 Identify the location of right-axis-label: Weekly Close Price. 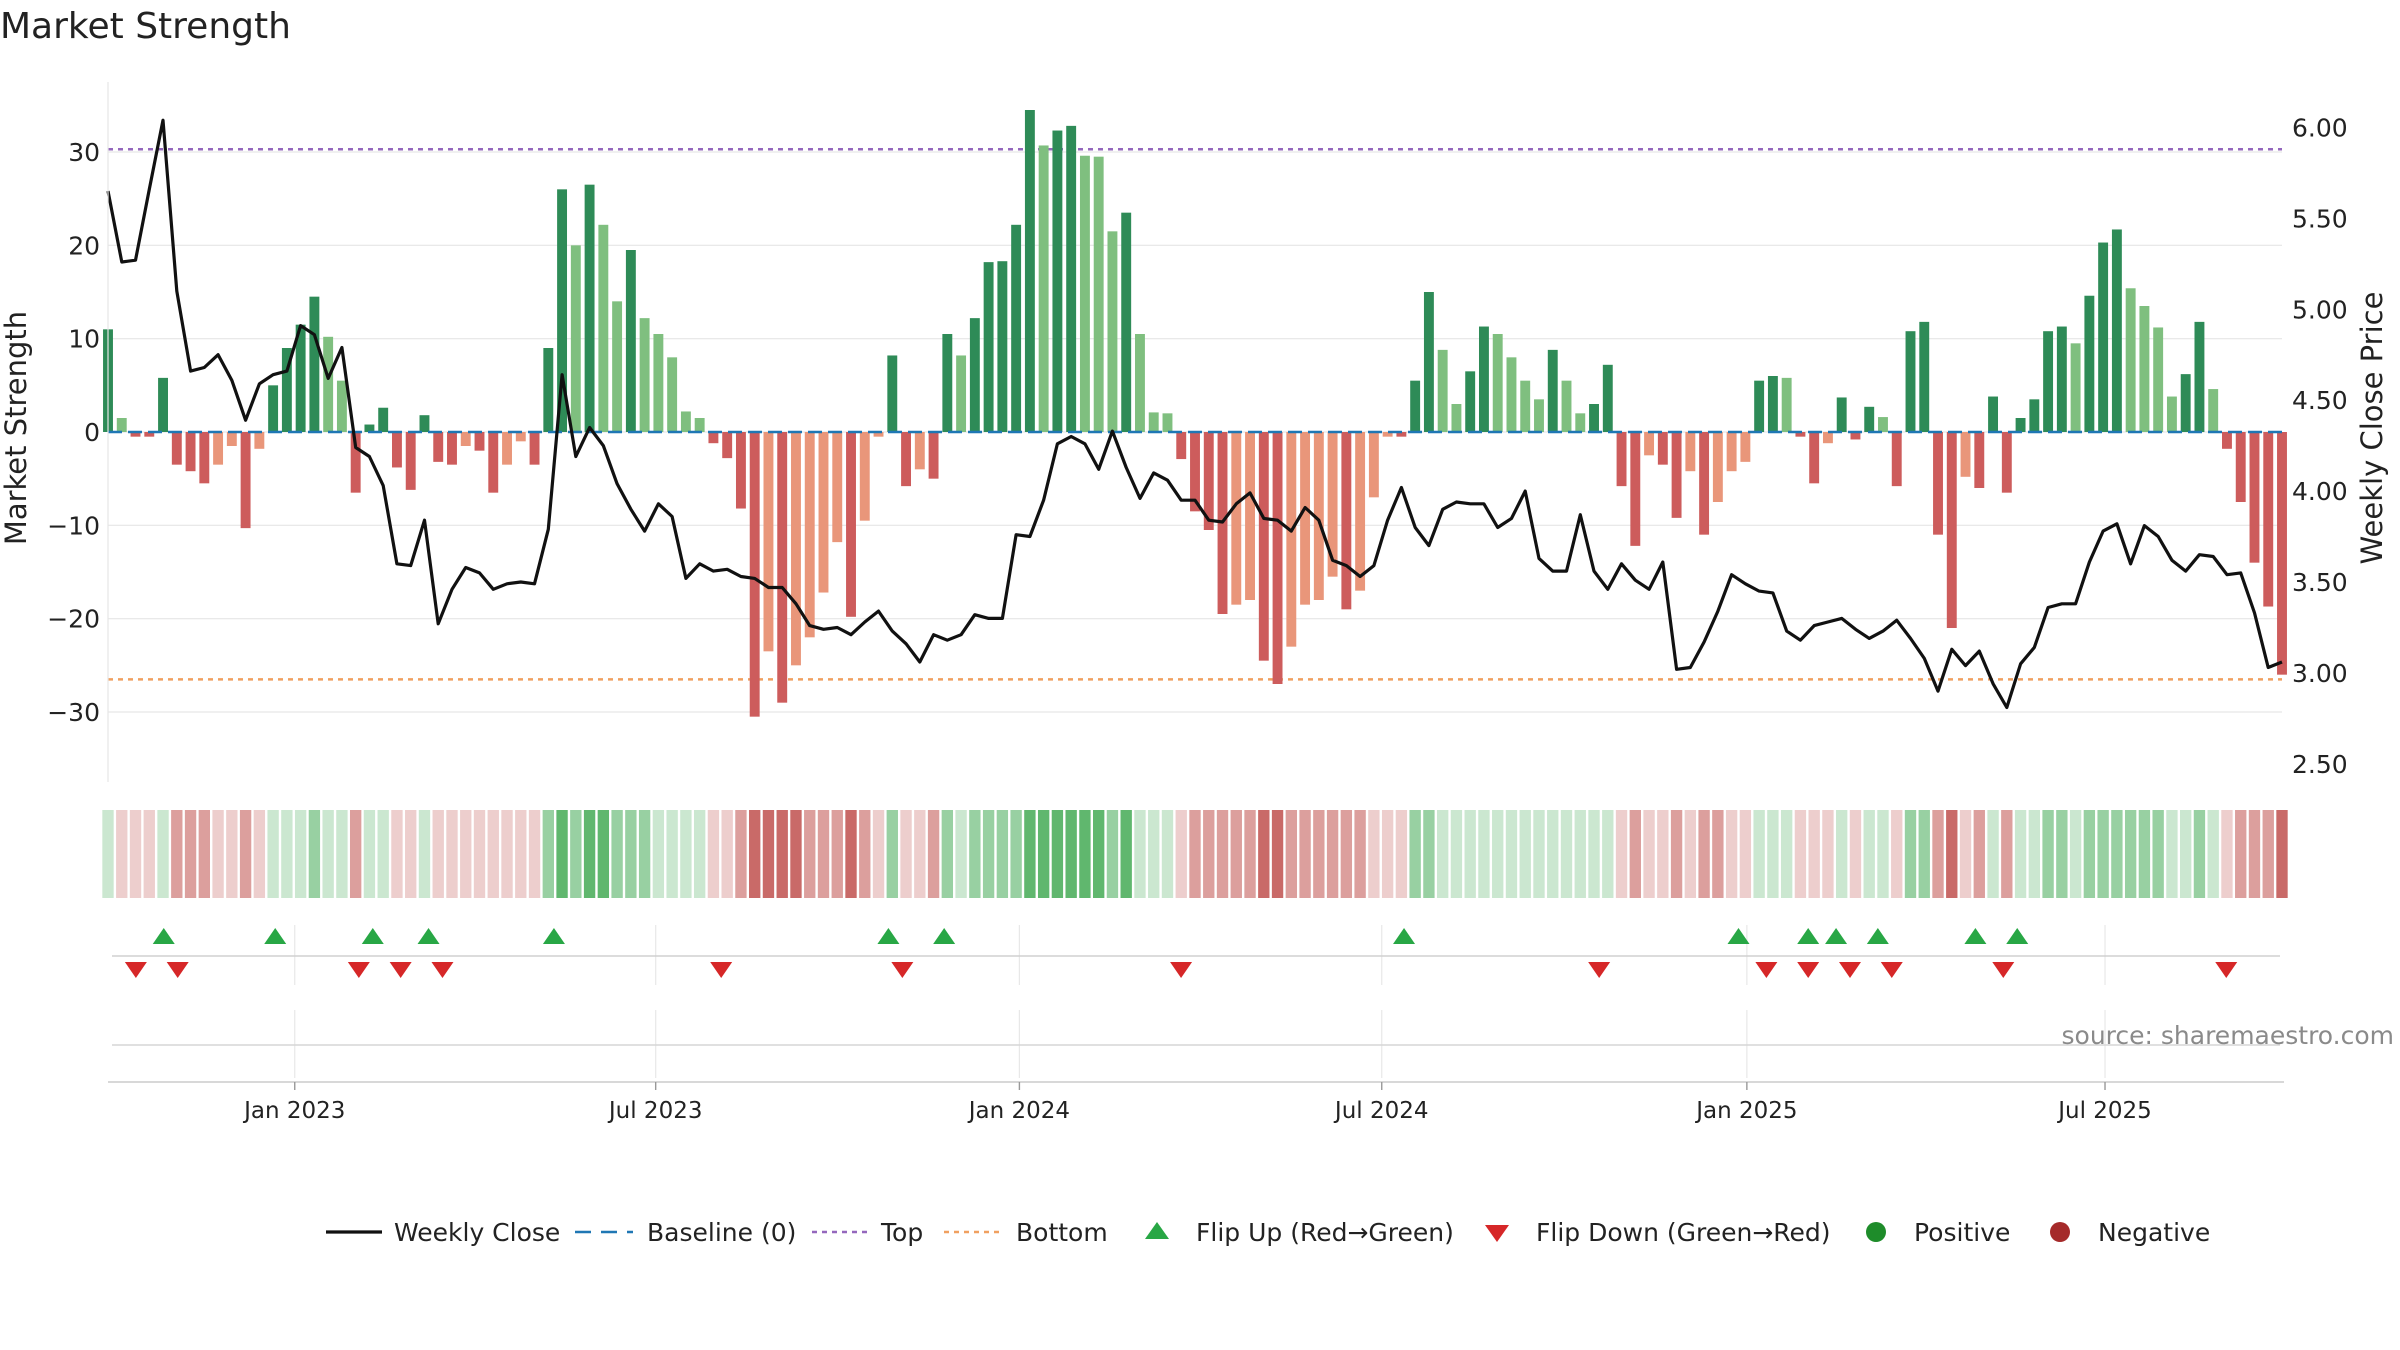
(2372, 428).